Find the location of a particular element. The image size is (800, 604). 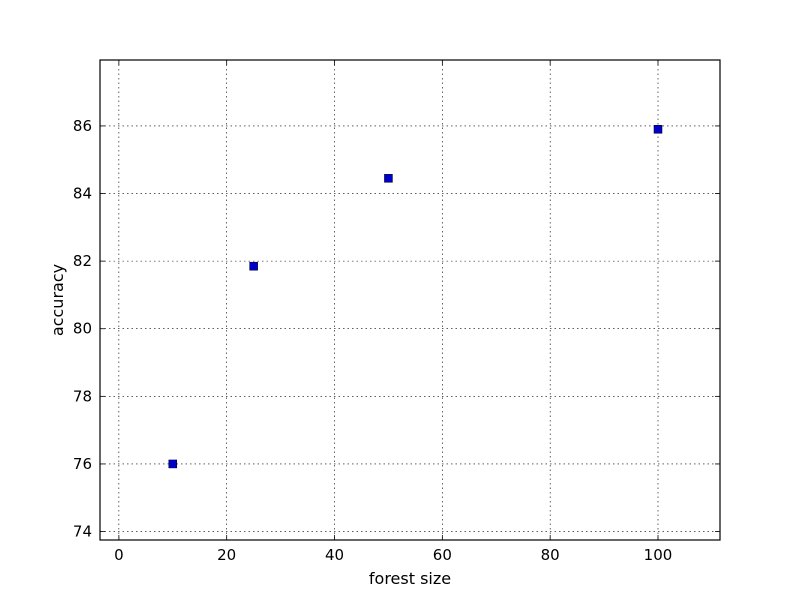

y-tick-label: 80 is located at coordinates (82, 329).